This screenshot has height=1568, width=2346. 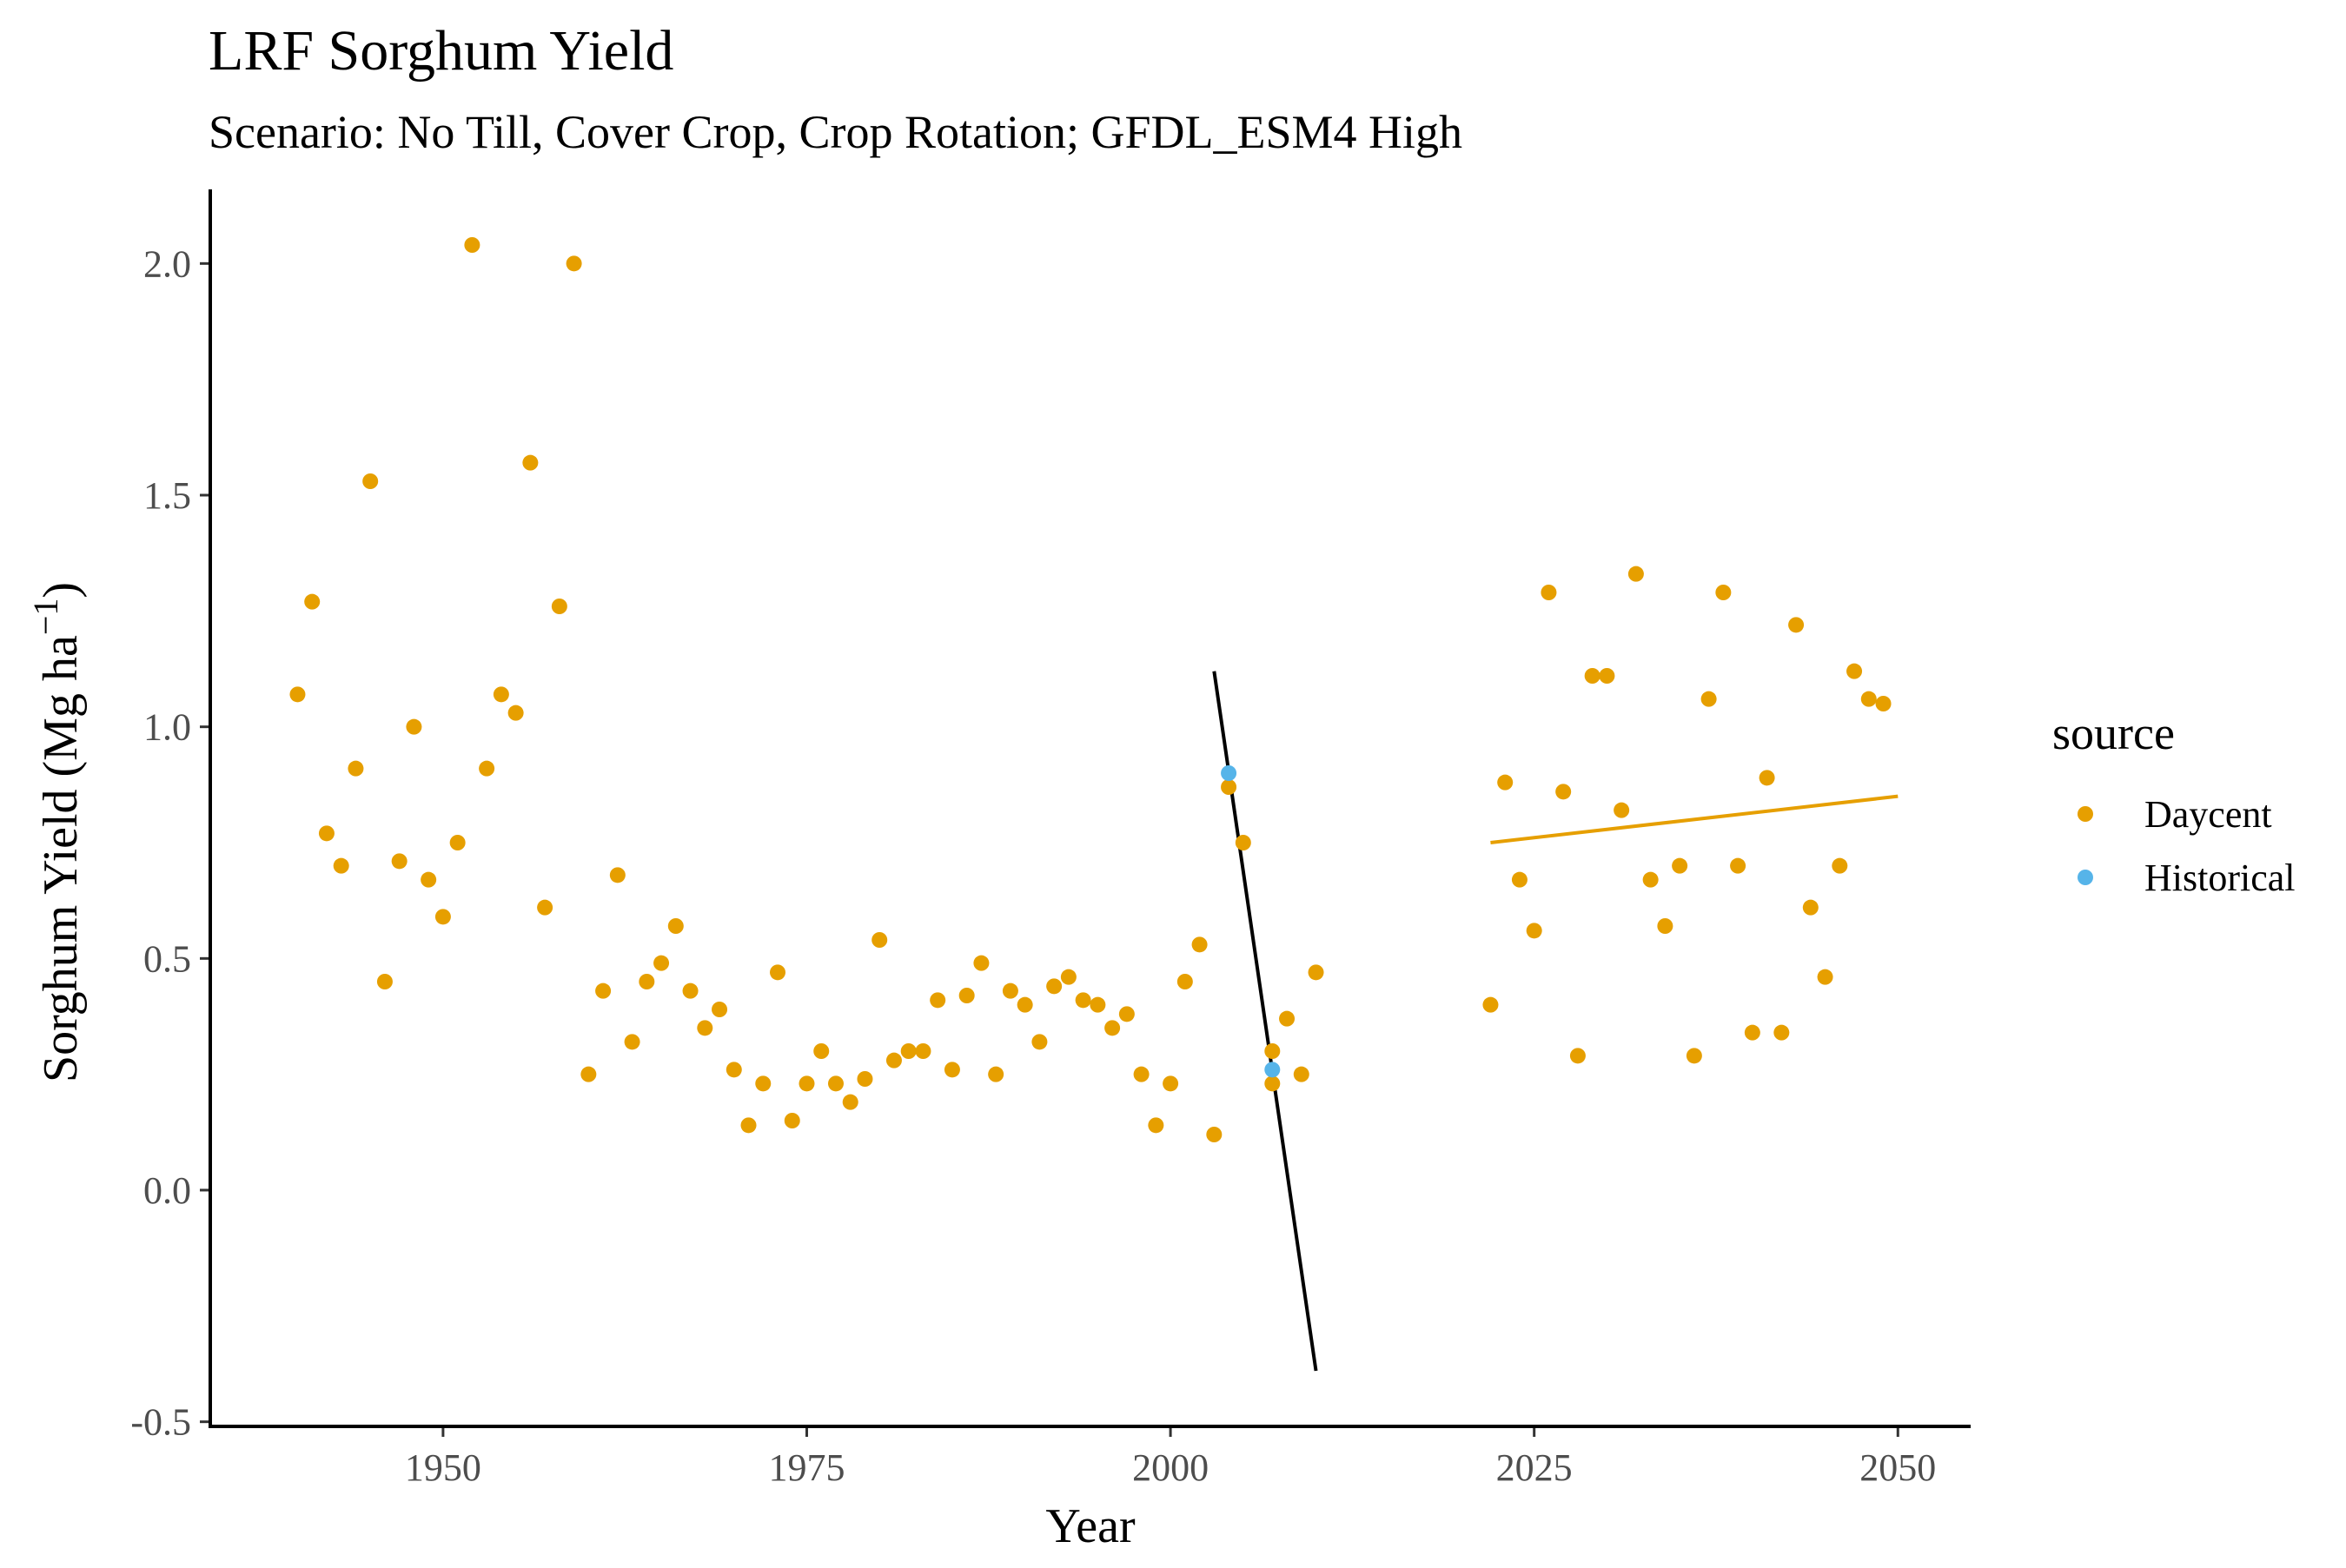 I want to click on x-tick-label: 1975, so click(x=806, y=1467).